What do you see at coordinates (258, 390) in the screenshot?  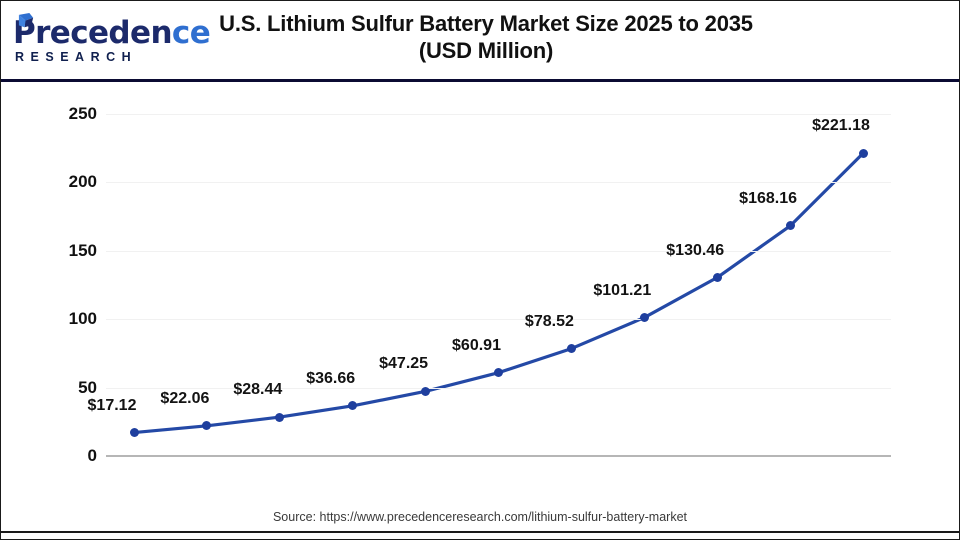 I see `data-point-label: $28.44` at bounding box center [258, 390].